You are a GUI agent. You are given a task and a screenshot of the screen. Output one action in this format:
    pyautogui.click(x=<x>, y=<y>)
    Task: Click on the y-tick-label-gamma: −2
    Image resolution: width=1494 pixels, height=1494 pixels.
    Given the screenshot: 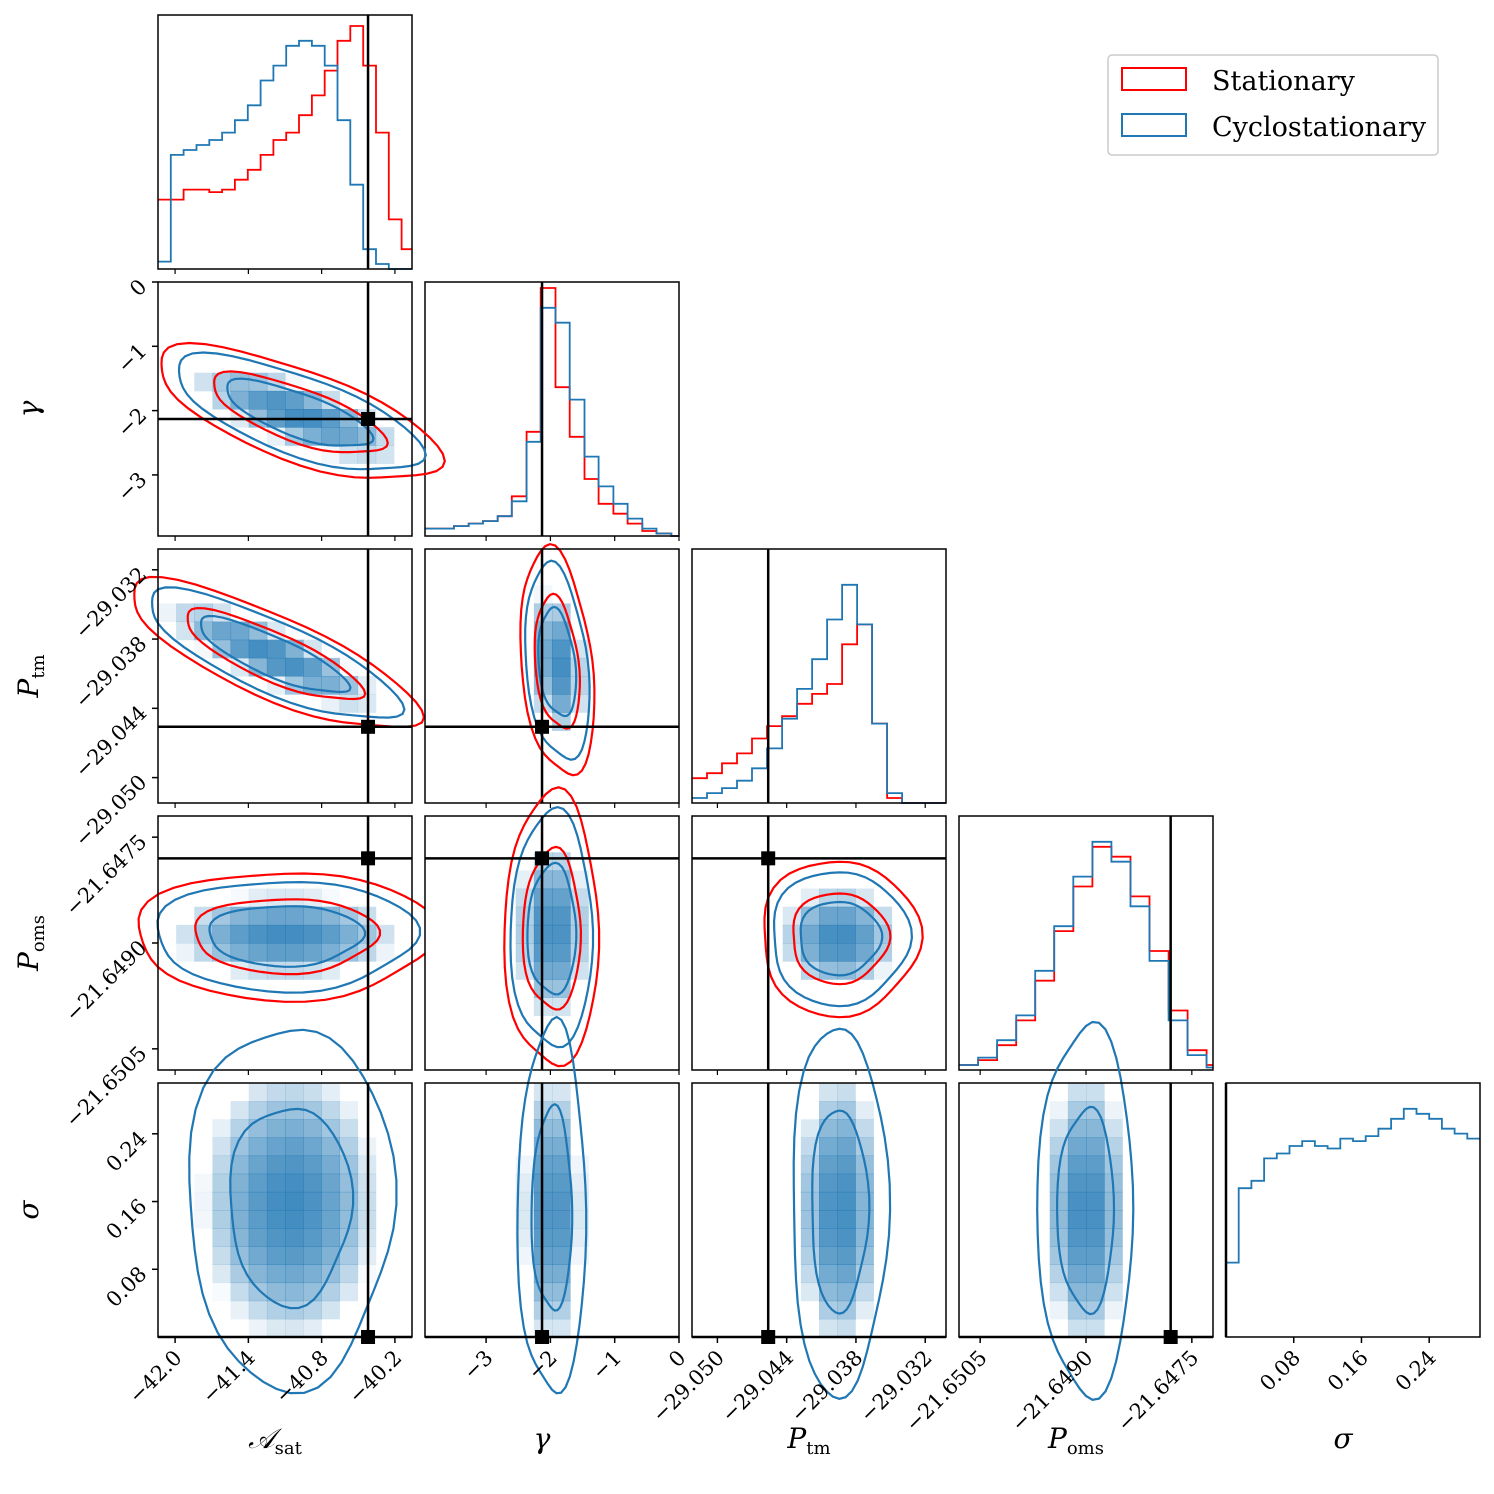 What is the action you would take?
    pyautogui.click(x=132, y=422)
    